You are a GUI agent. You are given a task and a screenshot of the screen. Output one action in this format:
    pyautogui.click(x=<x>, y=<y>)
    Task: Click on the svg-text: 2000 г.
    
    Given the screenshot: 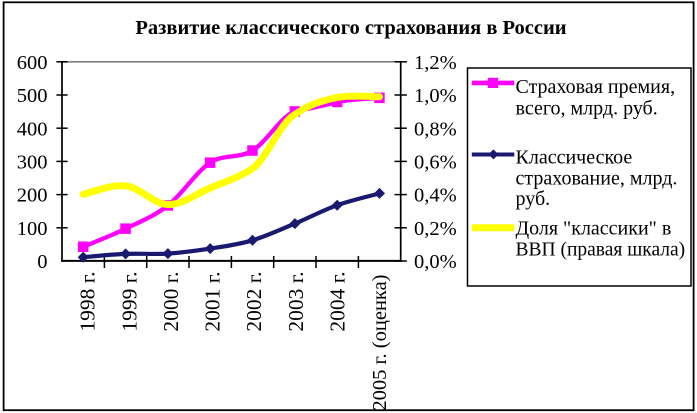 What is the action you would take?
    pyautogui.click(x=171, y=302)
    